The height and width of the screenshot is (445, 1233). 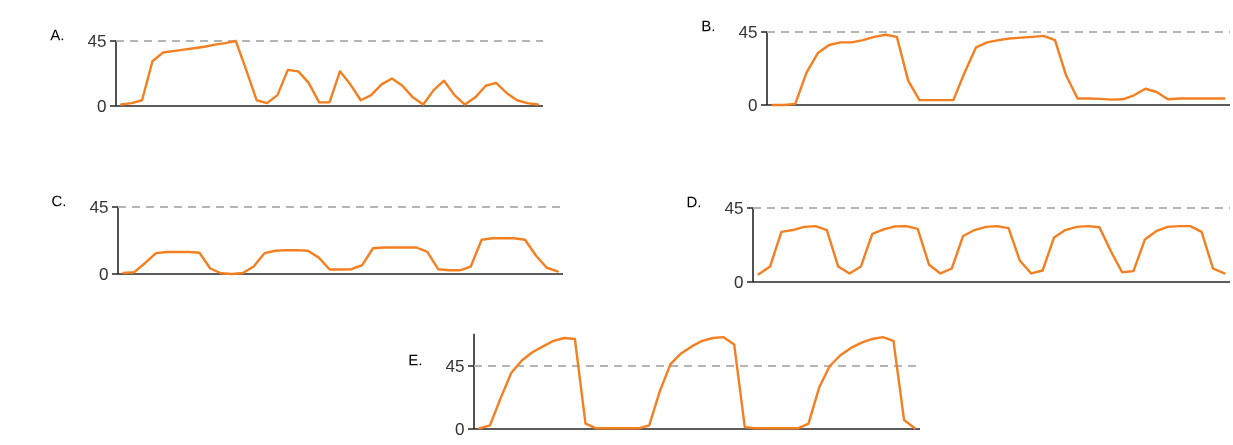 I want to click on chart-title: C., so click(x=59, y=201).